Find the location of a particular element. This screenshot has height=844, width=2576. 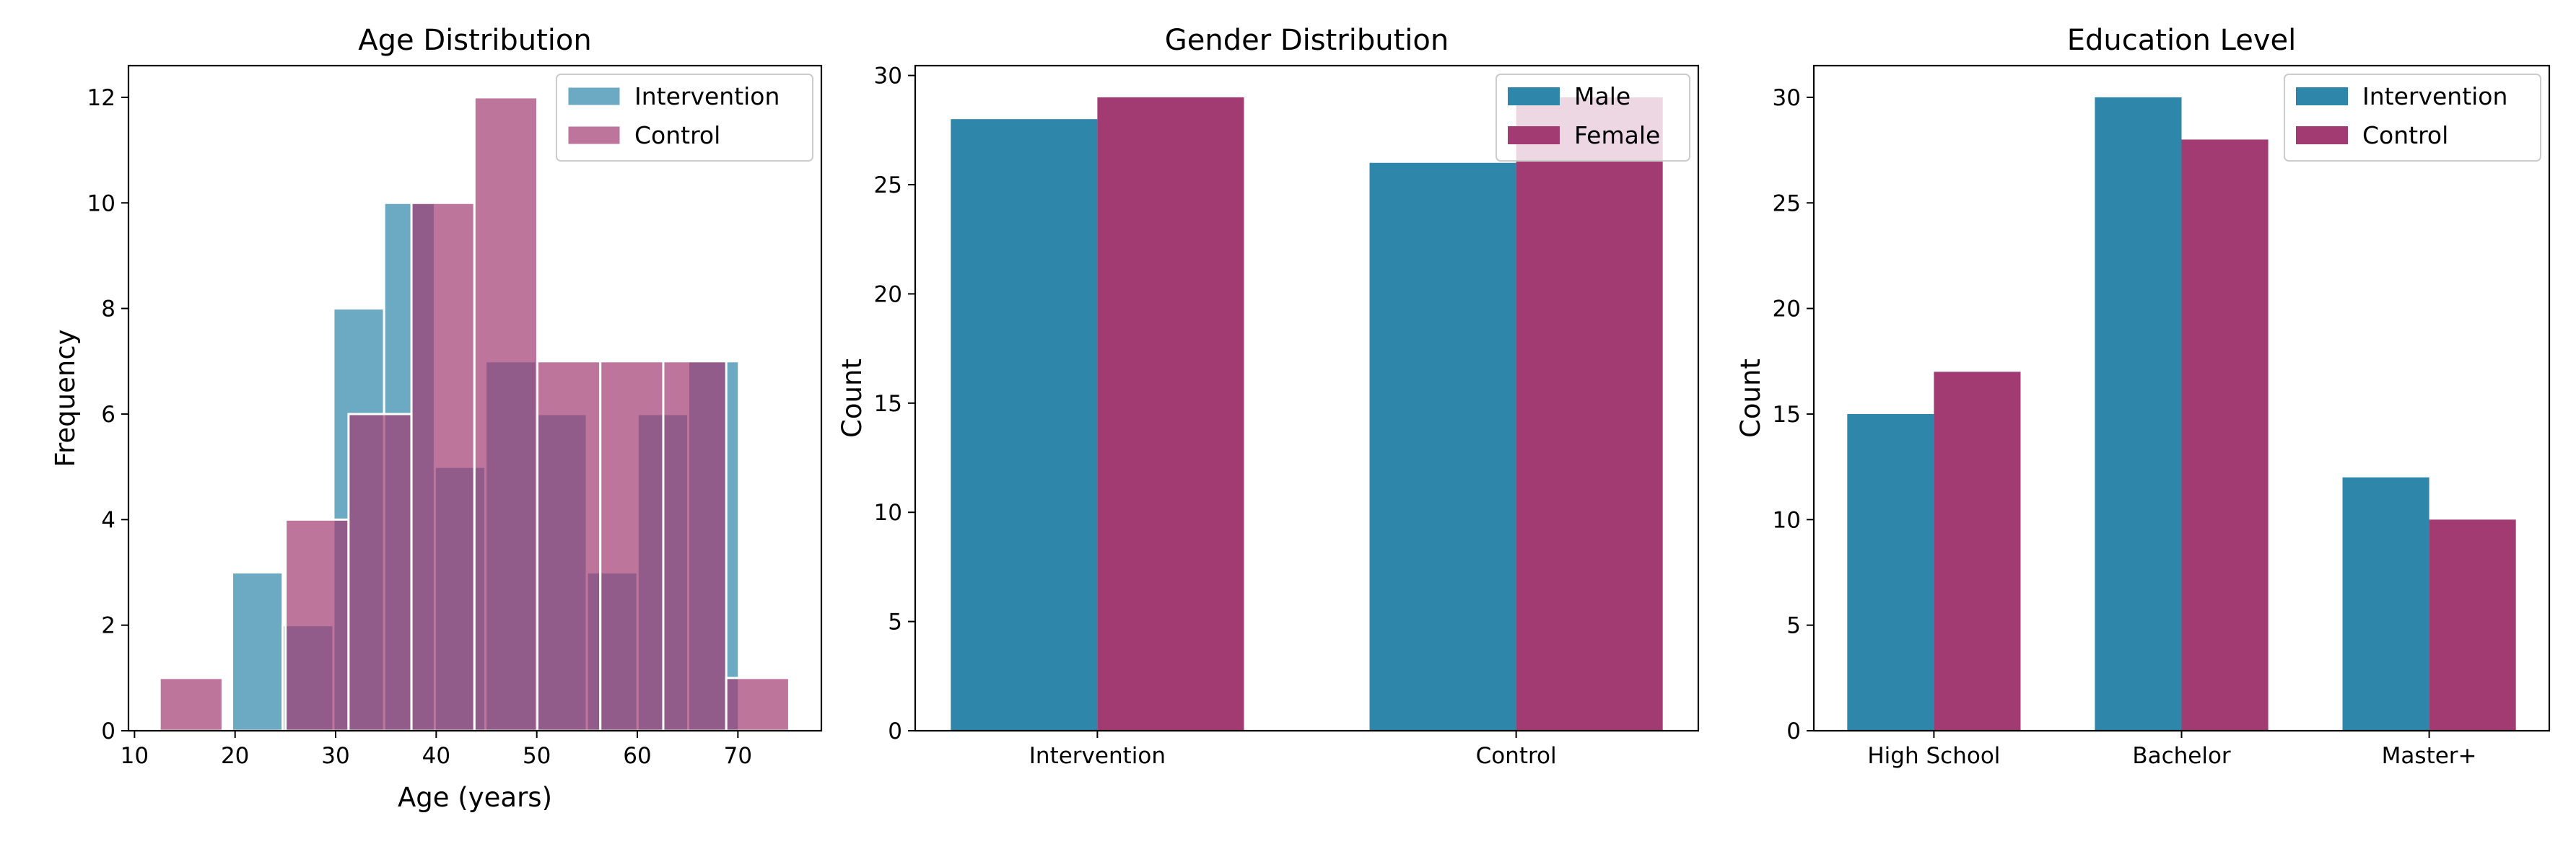

x-tick-label: High School is located at coordinates (1933, 756).